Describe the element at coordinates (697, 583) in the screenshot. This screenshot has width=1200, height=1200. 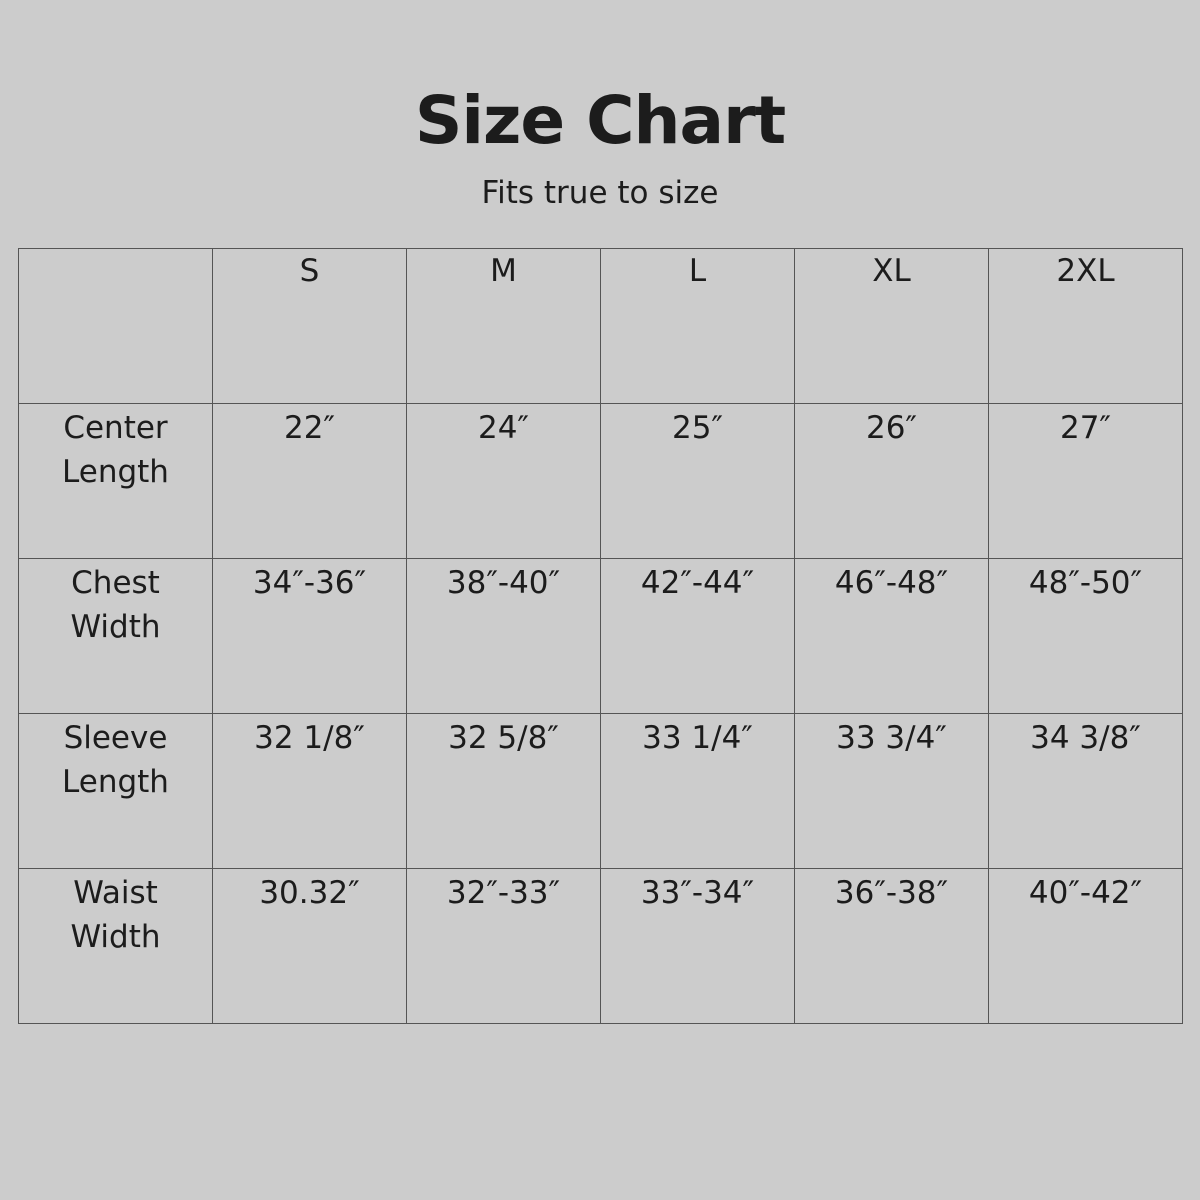
I see `measurement-value: 42″-44″` at that location.